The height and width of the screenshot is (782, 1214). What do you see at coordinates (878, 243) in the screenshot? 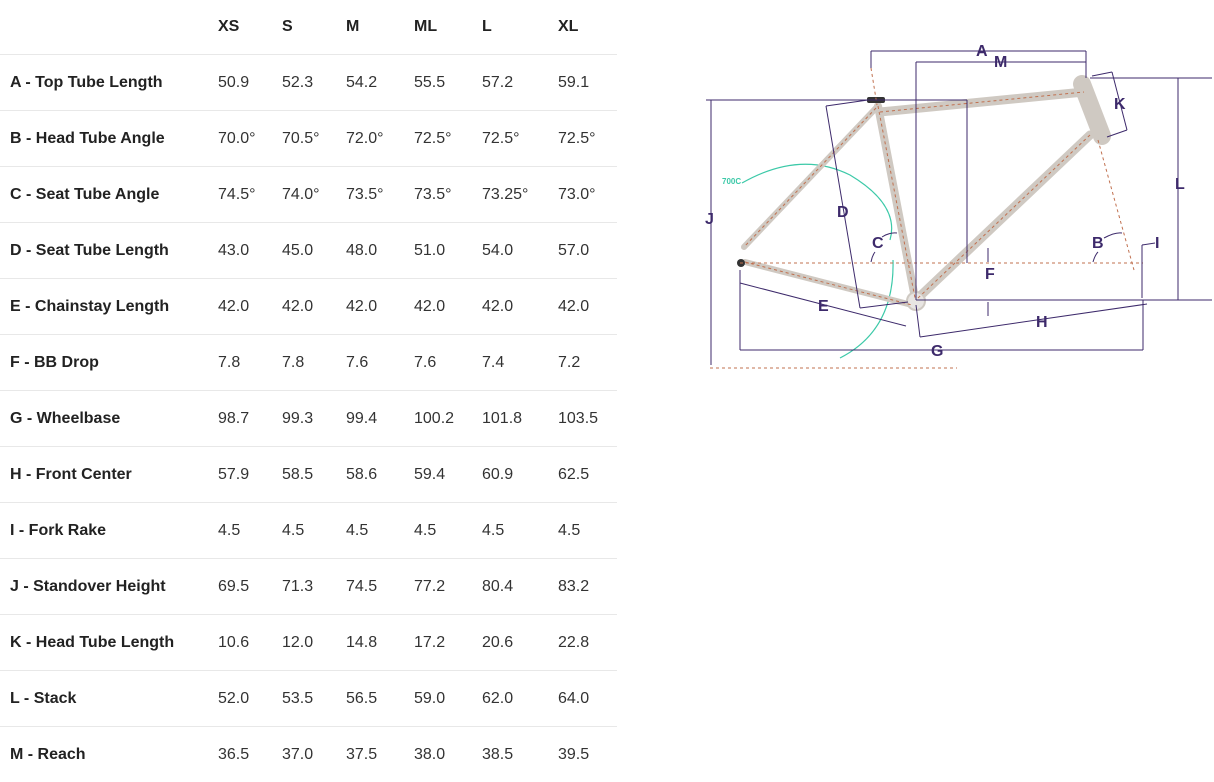
I see `label-c: C` at bounding box center [878, 243].